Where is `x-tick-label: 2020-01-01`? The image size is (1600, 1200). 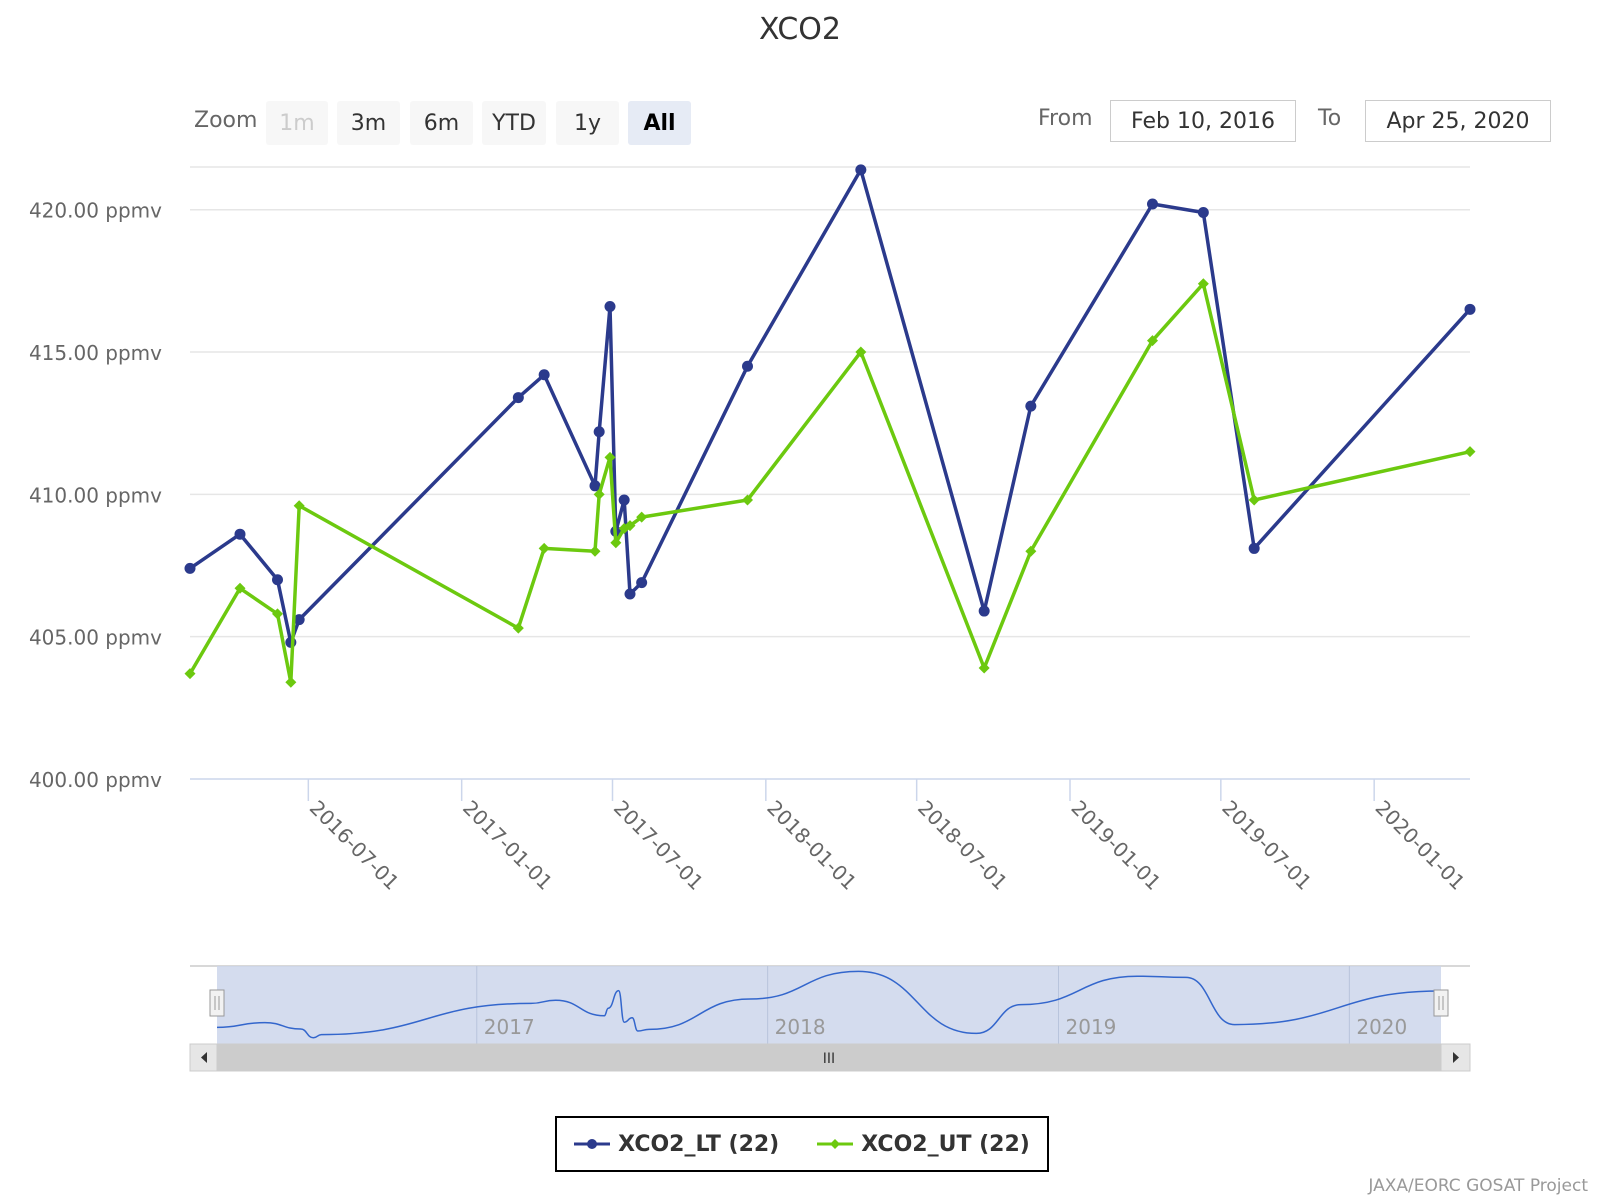
x-tick-label: 2020-01-01 is located at coordinates (1420, 845).